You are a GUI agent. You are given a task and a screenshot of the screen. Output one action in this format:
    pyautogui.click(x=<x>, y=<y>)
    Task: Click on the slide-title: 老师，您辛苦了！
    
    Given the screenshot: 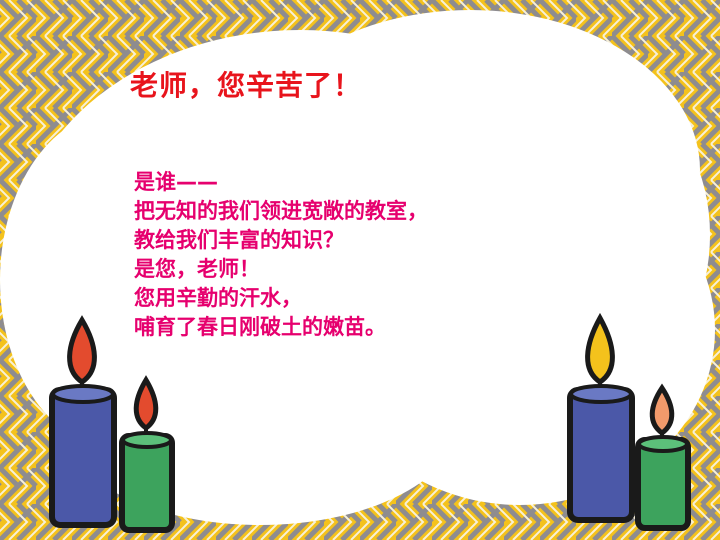 What is the action you would take?
    pyautogui.click(x=246, y=85)
    